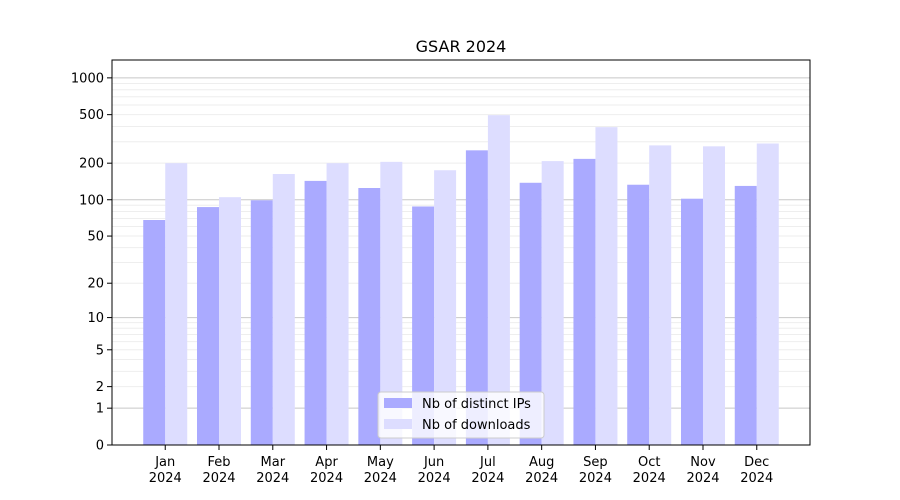 The width and height of the screenshot is (900, 500). What do you see at coordinates (100, 387) in the screenshot?
I see `y-tick-label: 2` at bounding box center [100, 387].